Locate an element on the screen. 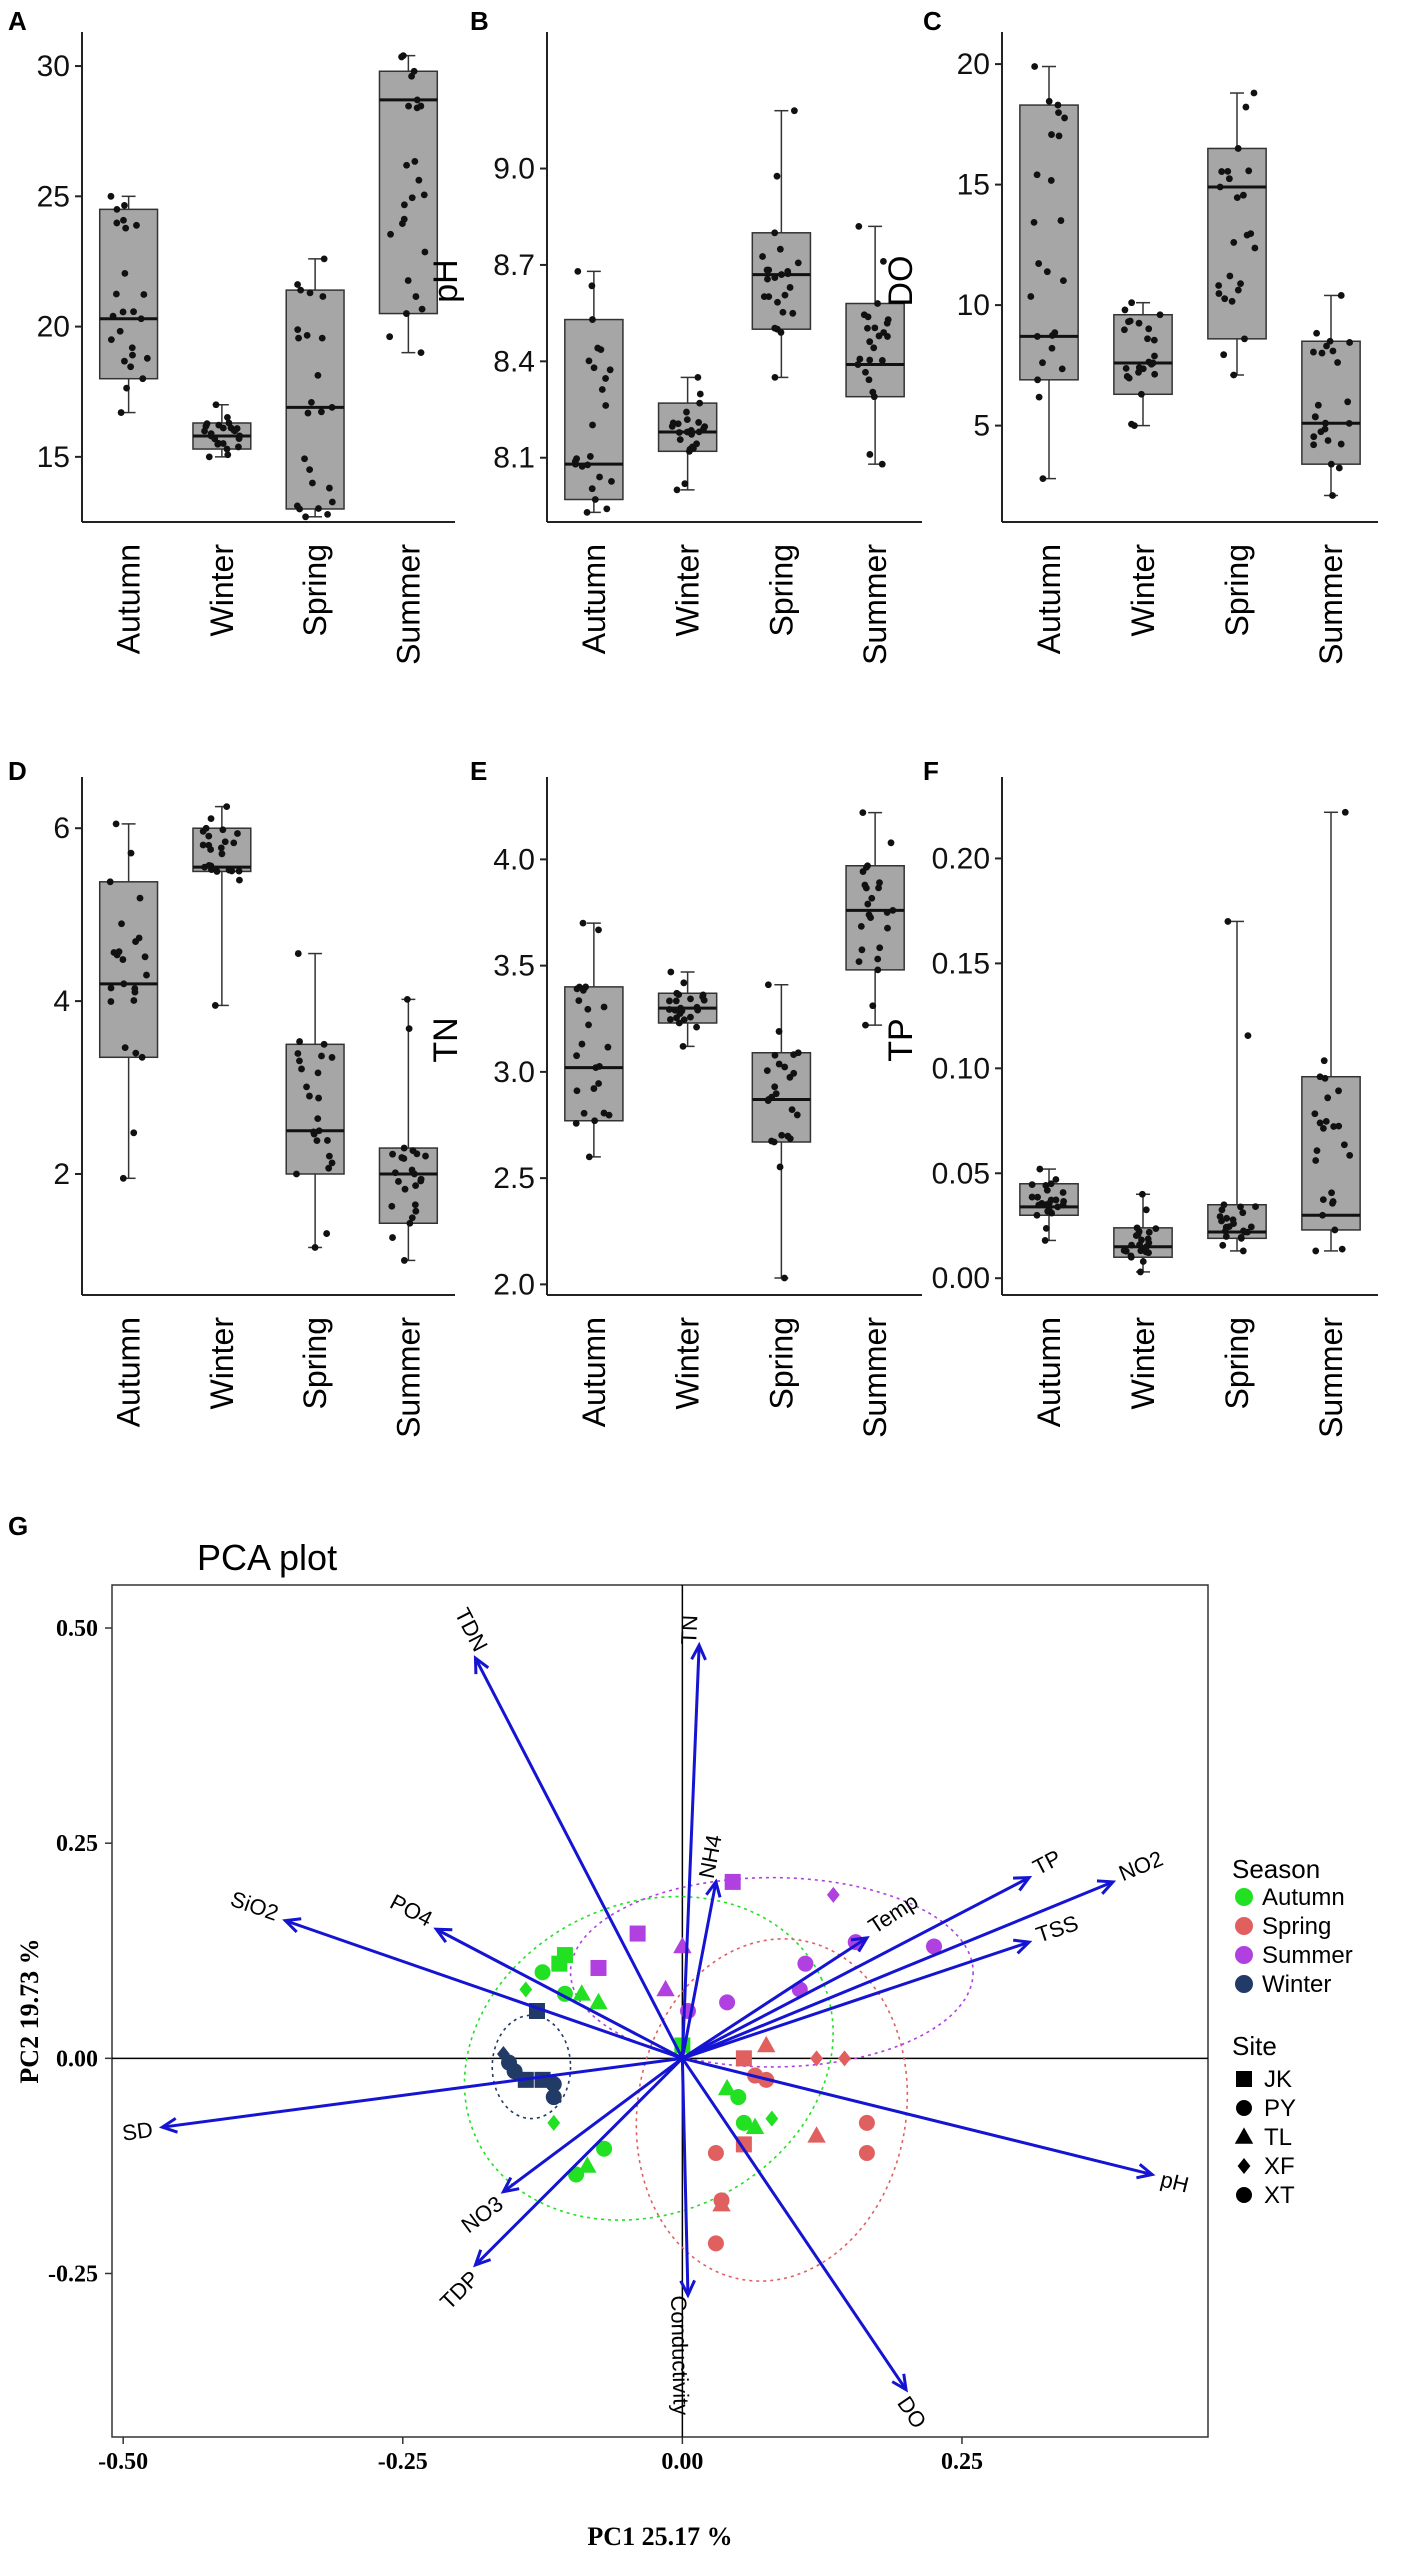 Image resolution: width=1418 pixels, height=2556 pixels. legend-season-swatch is located at coordinates (1244, 1984).